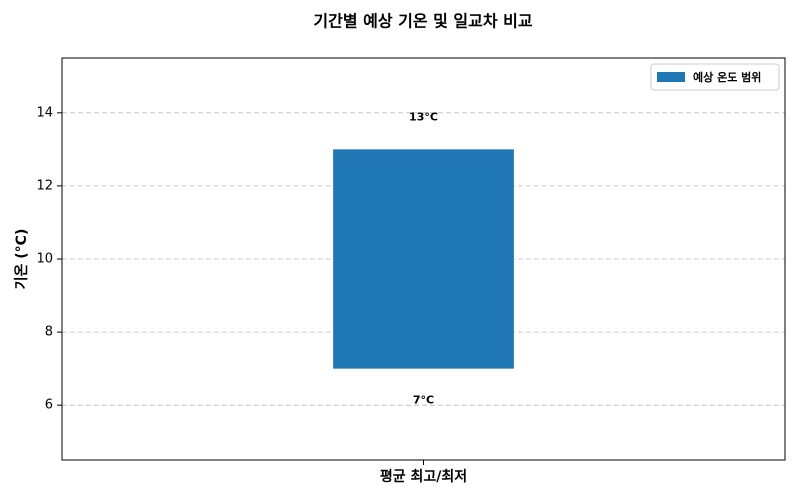 The width and height of the screenshot is (800, 500). I want to click on value-label: 13°C, so click(423, 116).